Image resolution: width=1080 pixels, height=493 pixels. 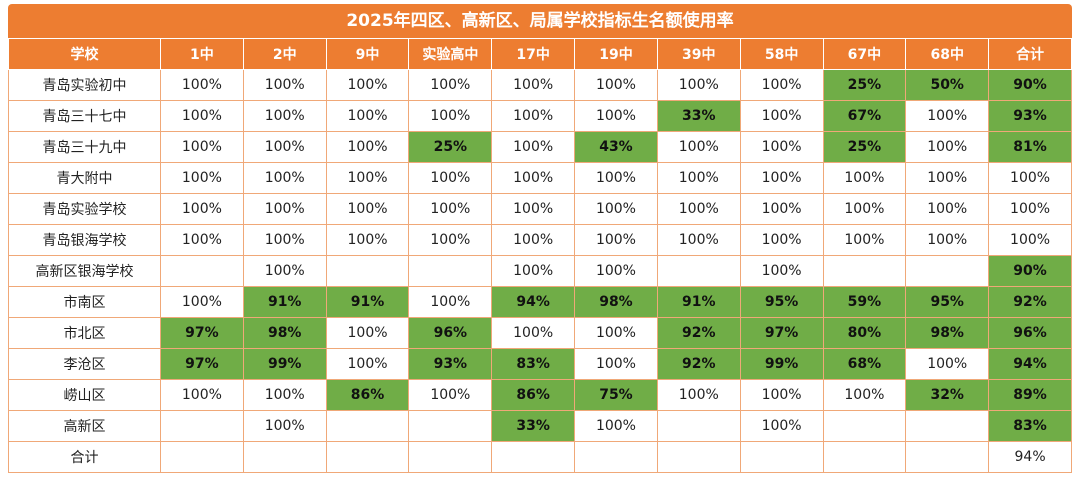 What do you see at coordinates (616, 395) in the screenshot?
I see `table-cell: 75%` at bounding box center [616, 395].